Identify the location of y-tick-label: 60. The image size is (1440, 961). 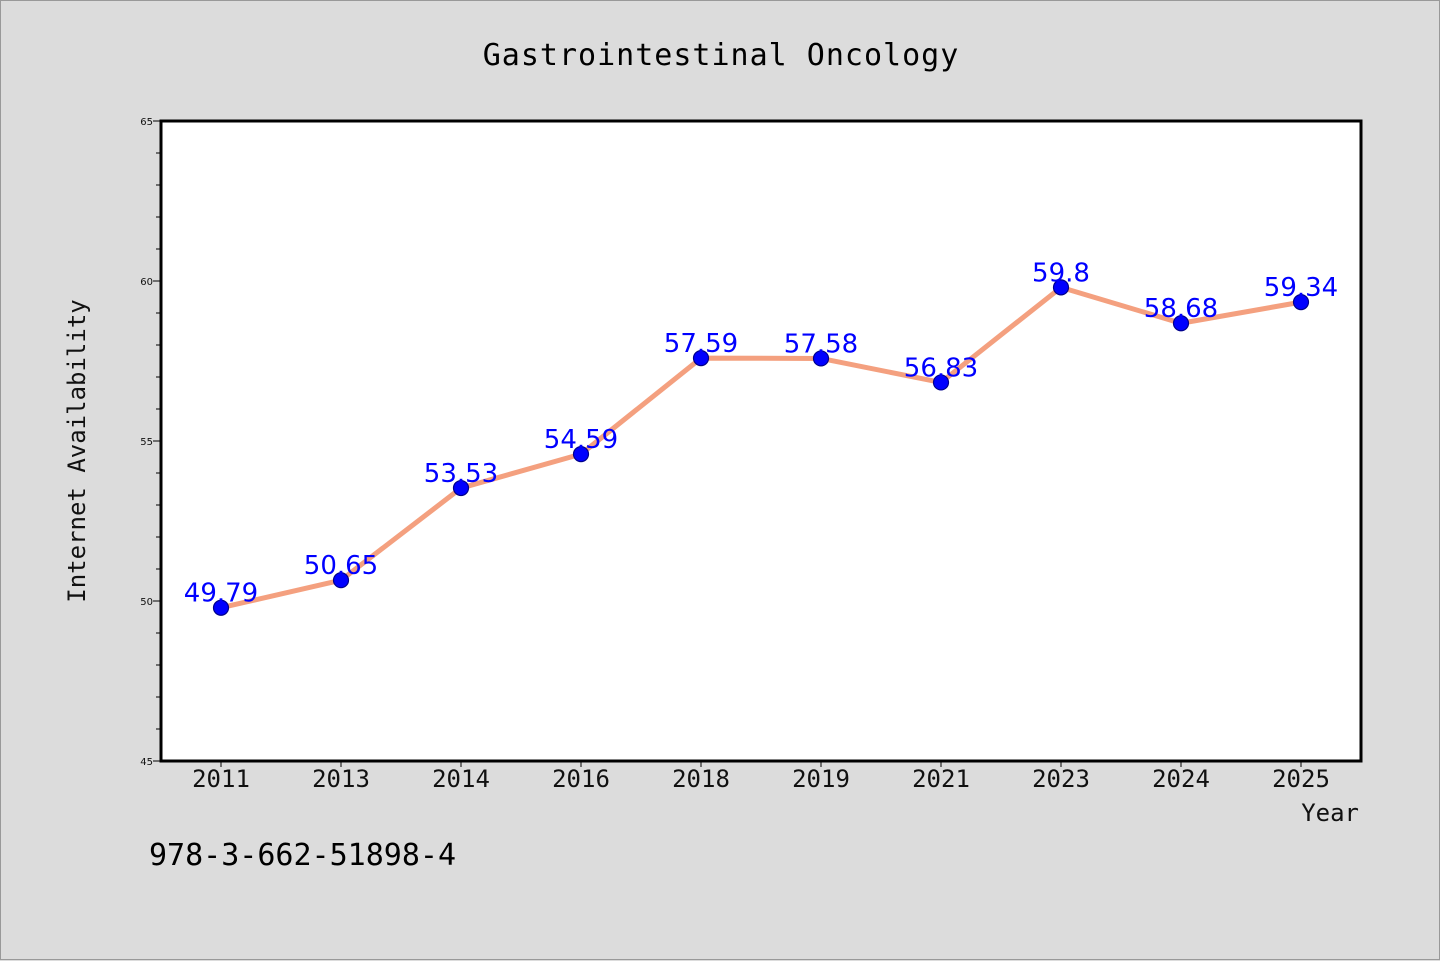
(146, 282).